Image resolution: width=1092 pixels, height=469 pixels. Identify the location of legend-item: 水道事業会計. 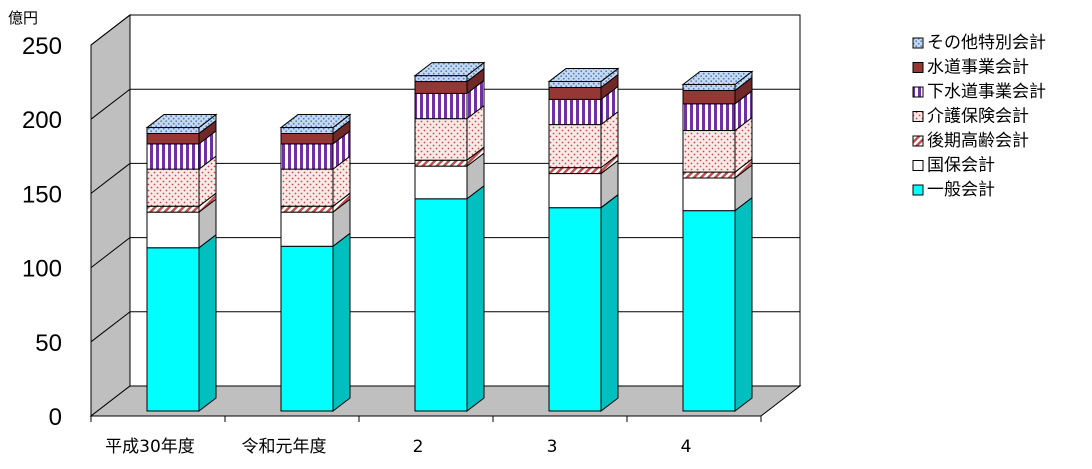
(970, 68).